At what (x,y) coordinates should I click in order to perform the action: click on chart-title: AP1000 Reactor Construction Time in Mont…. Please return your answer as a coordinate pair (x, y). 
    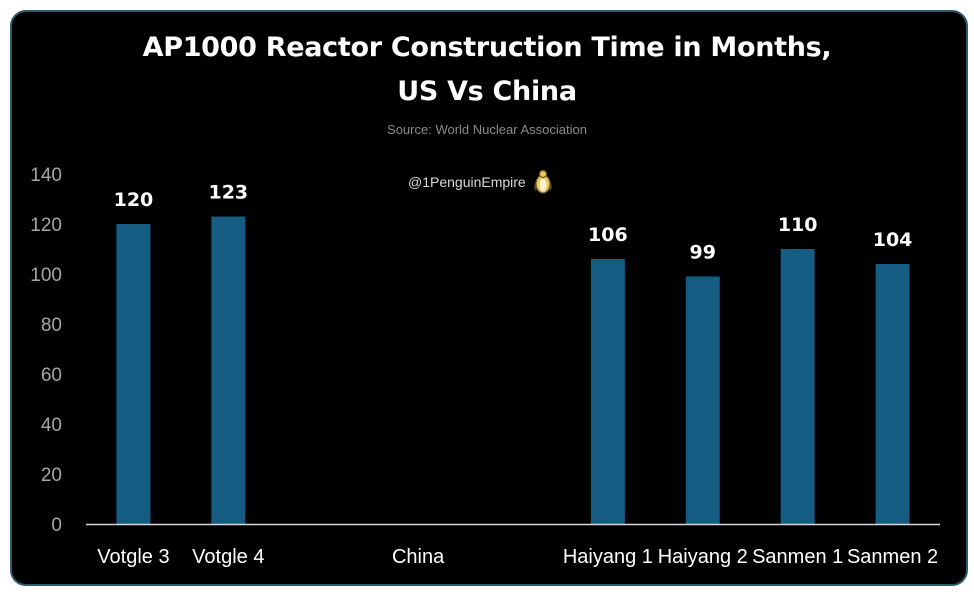
    Looking at the image, I should click on (487, 70).